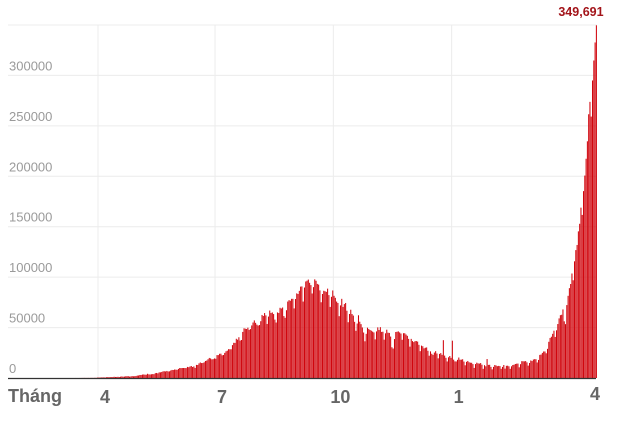  What do you see at coordinates (30, 166) in the screenshot?
I see `y-tick-label: 200000` at bounding box center [30, 166].